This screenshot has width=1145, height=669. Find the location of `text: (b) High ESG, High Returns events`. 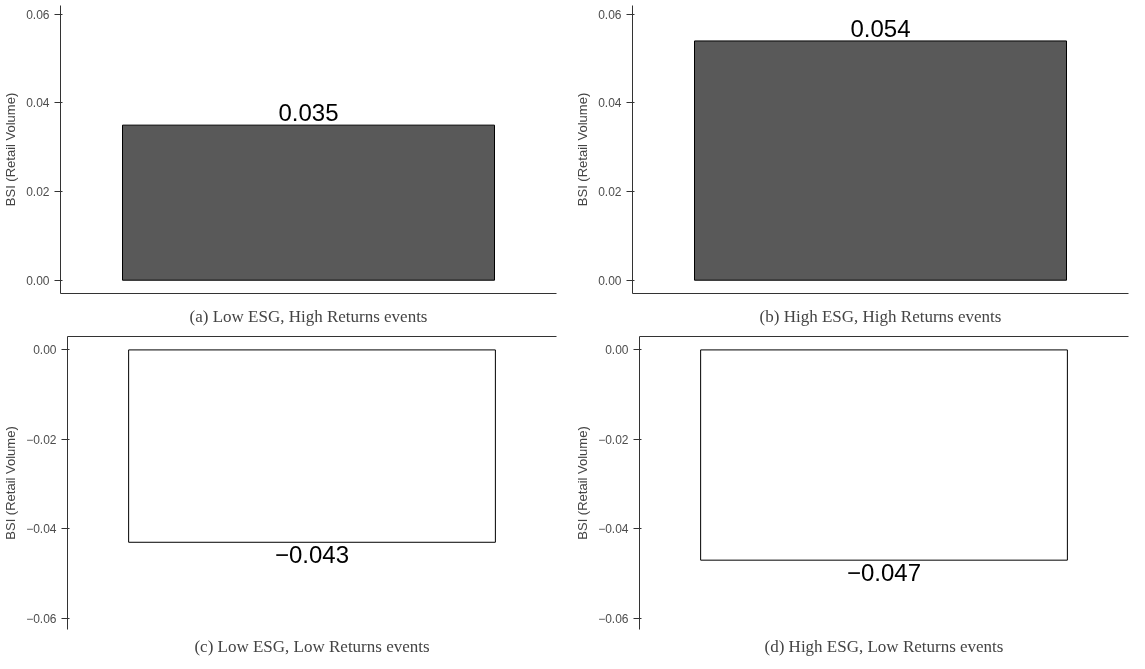

text: (b) High ESG, High Returns events is located at coordinates (880, 316).